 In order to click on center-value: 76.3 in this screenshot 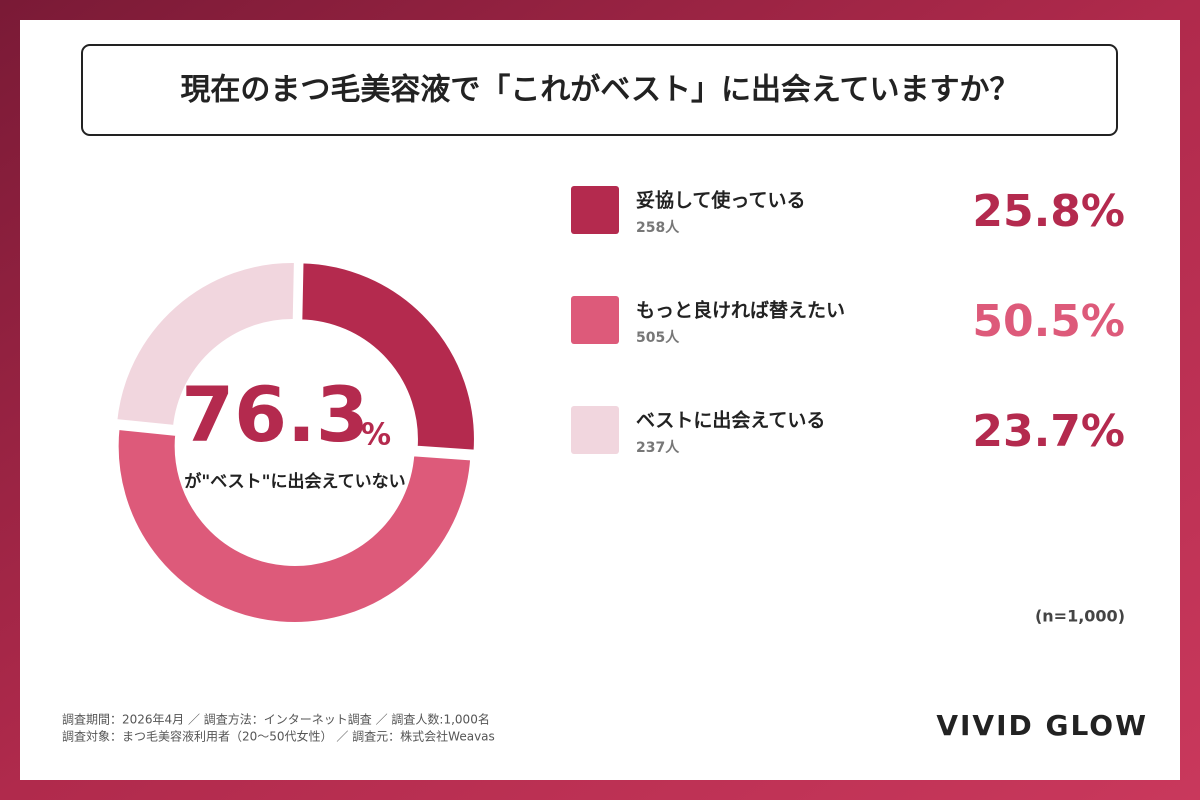, I will do `click(275, 414)`.